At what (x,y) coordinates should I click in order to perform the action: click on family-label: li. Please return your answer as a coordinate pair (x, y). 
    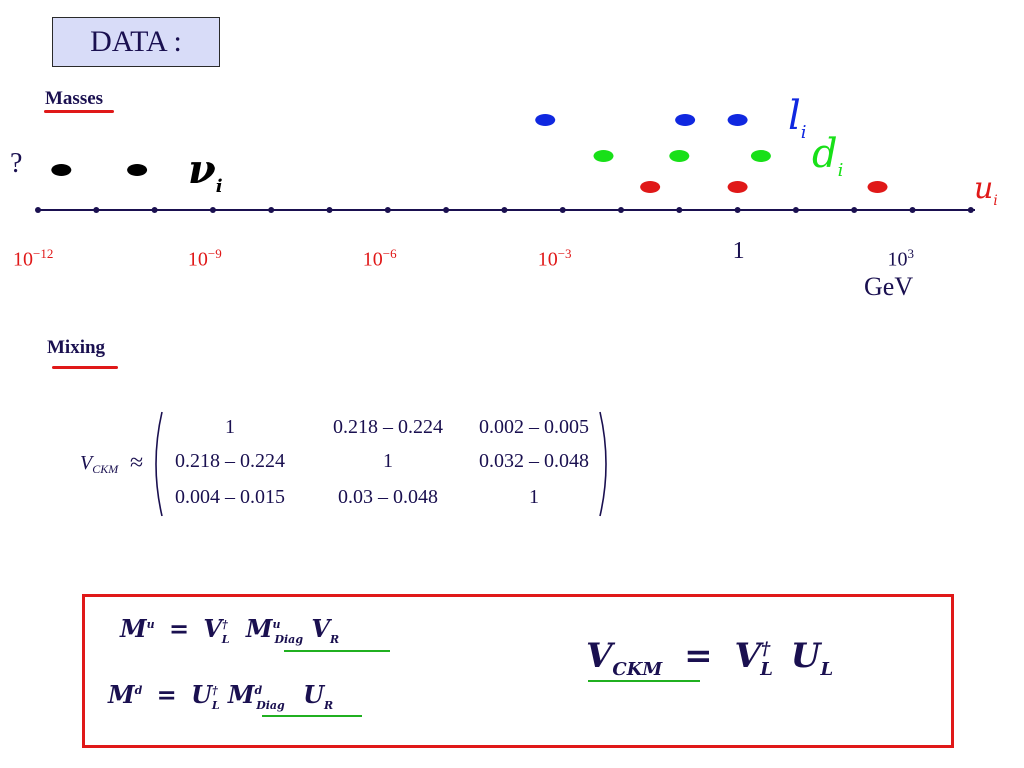
    Looking at the image, I should click on (797, 118).